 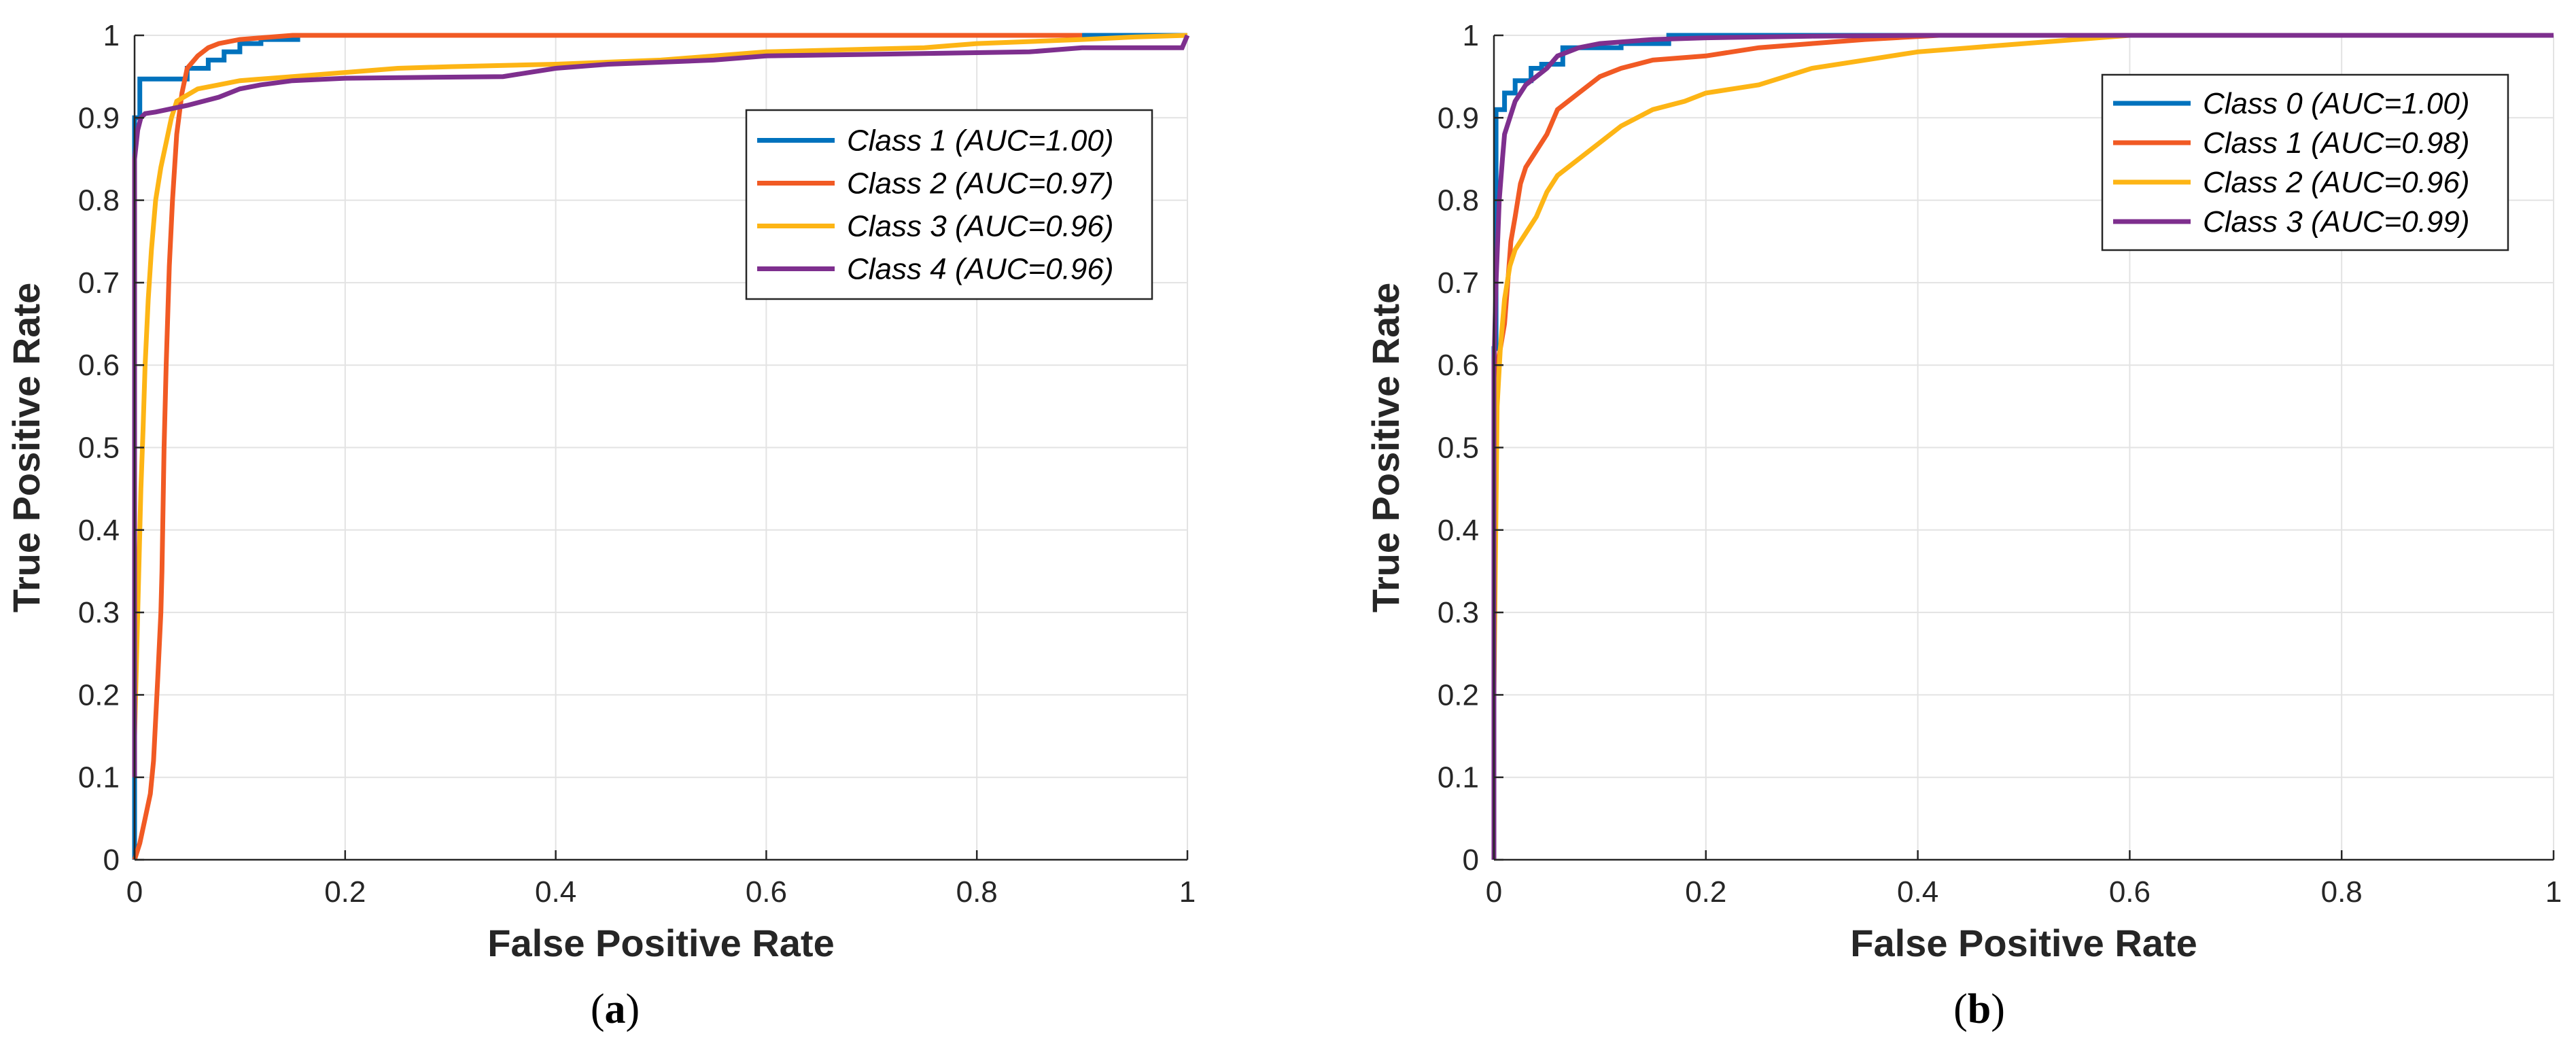 I want to click on legend-label-series-3: Class 2 (AUC=0.96), so click(x=2336, y=183).